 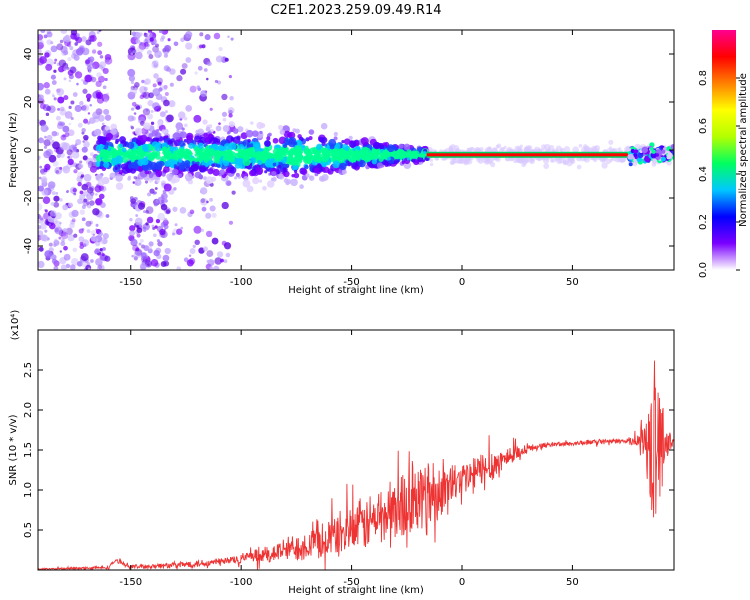 I want to click on x-tick-label: 50, so click(x=572, y=282).